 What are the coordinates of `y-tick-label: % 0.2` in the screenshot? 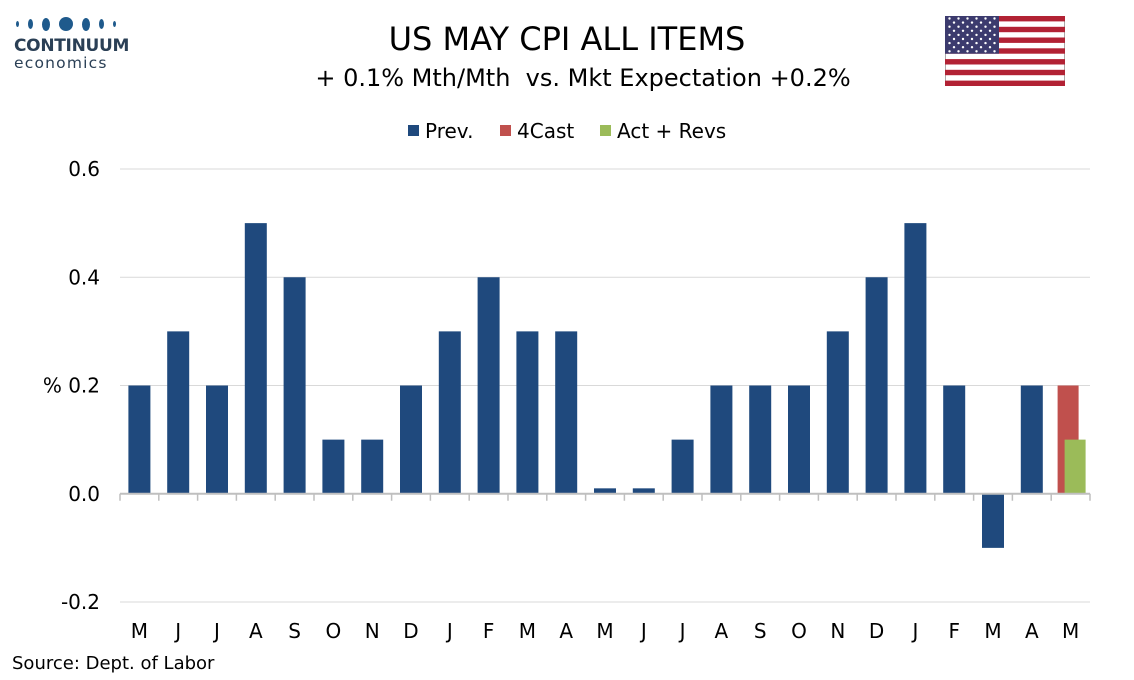 It's located at (71, 386).